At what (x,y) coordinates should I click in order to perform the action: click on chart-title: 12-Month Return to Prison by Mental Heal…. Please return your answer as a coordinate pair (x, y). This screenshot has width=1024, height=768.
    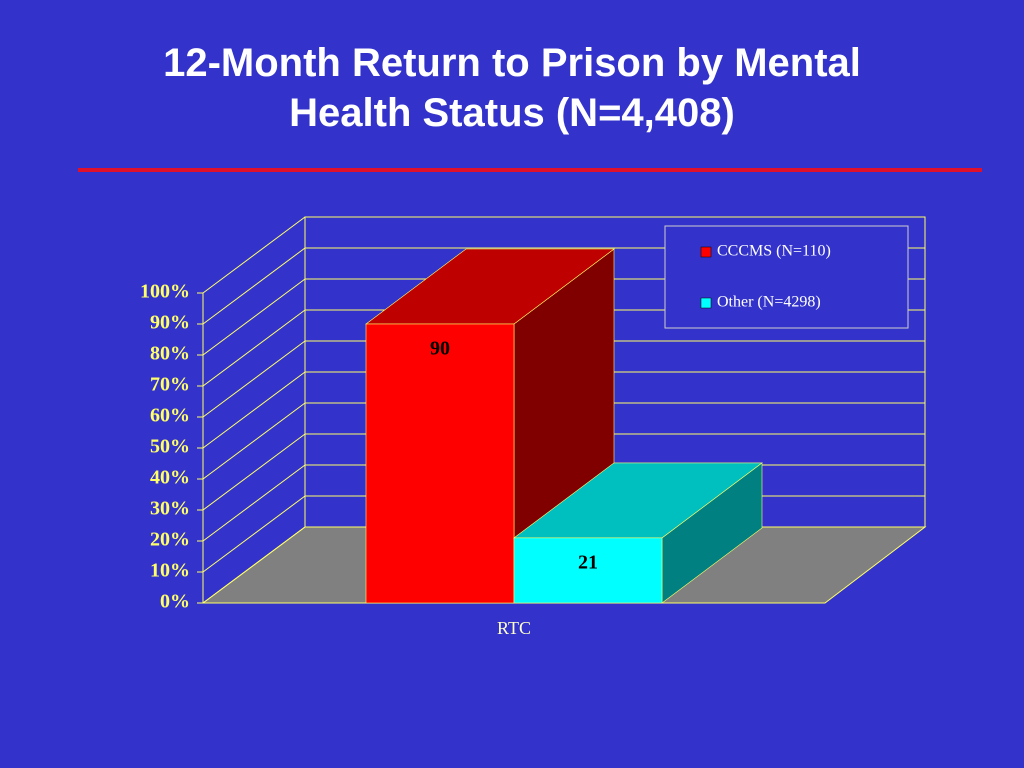
    Looking at the image, I should click on (512, 88).